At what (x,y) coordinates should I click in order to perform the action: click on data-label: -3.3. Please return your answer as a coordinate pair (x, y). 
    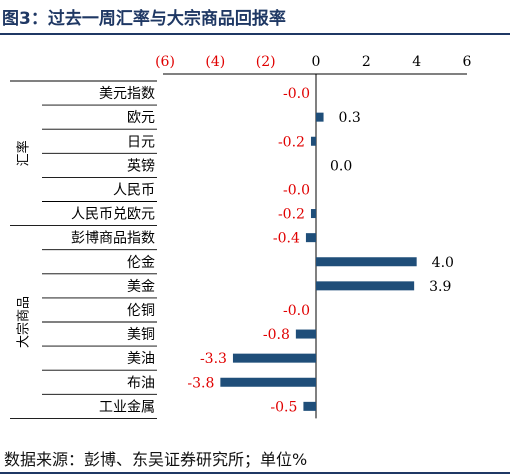
    Looking at the image, I should click on (213, 359).